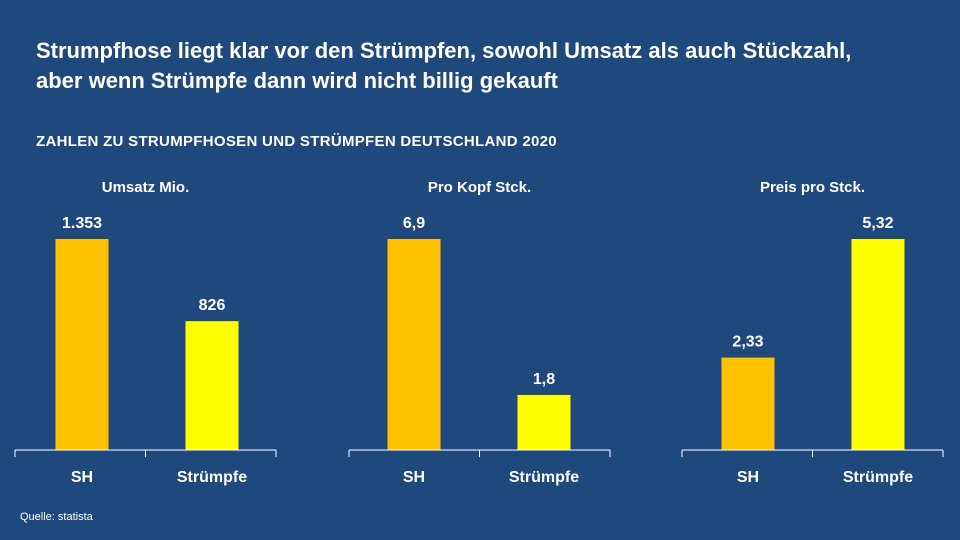  What do you see at coordinates (146, 187) in the screenshot?
I see `chart-title: Umsatz Mio.` at bounding box center [146, 187].